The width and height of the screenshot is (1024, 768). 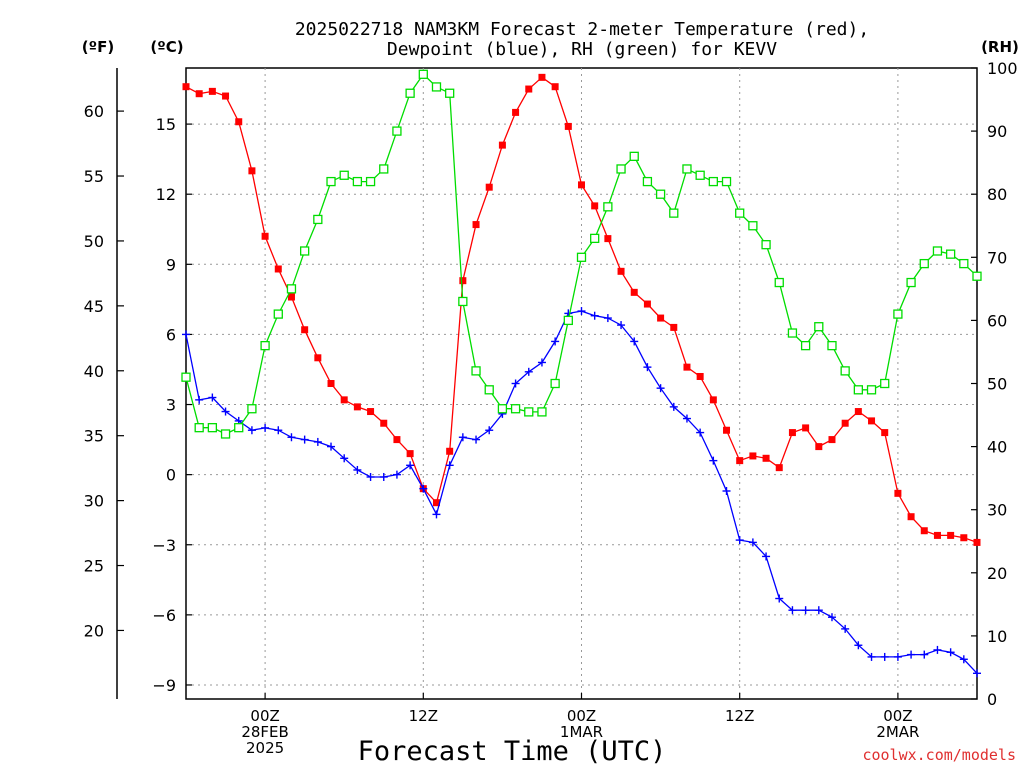 I want to click on x-tick-label: 28FEB, so click(x=264, y=732).